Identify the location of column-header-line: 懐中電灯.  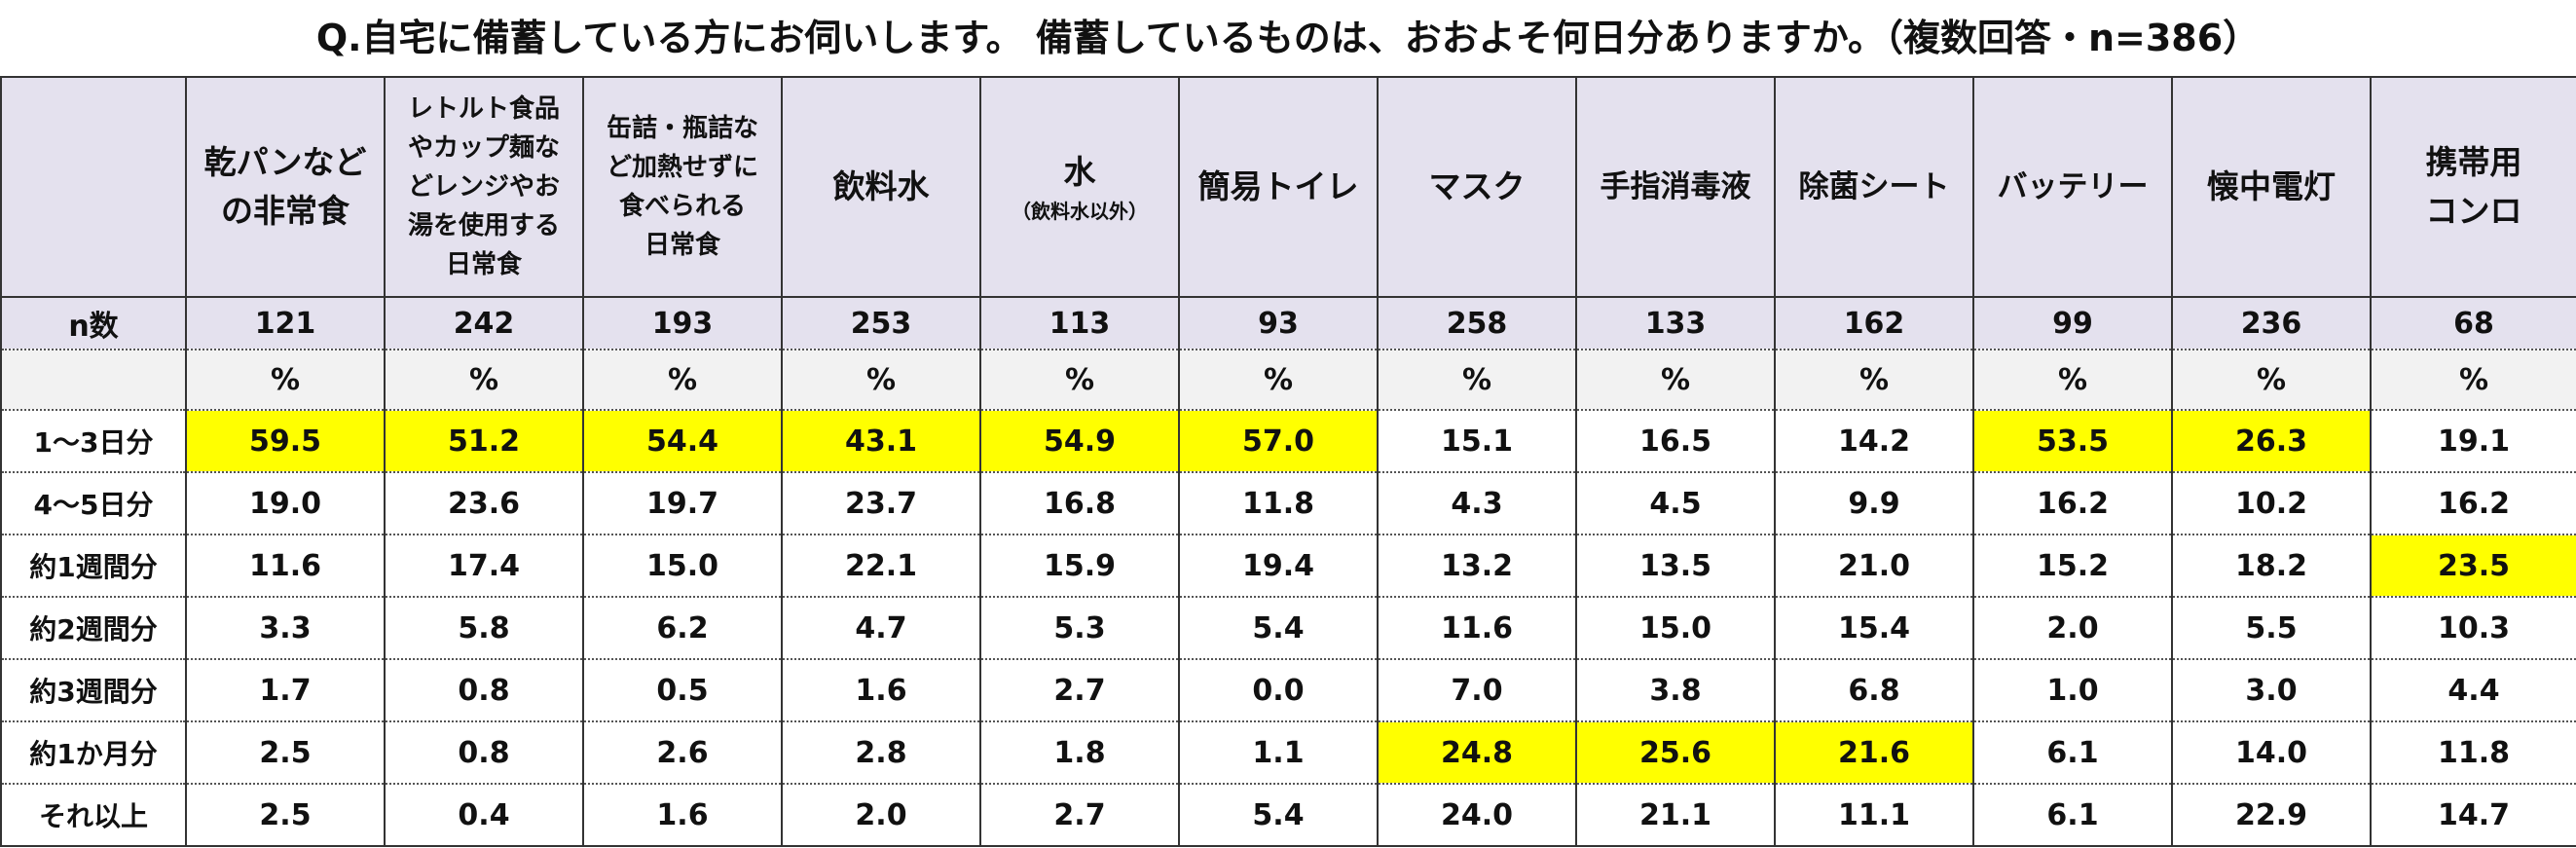
(2271, 186).